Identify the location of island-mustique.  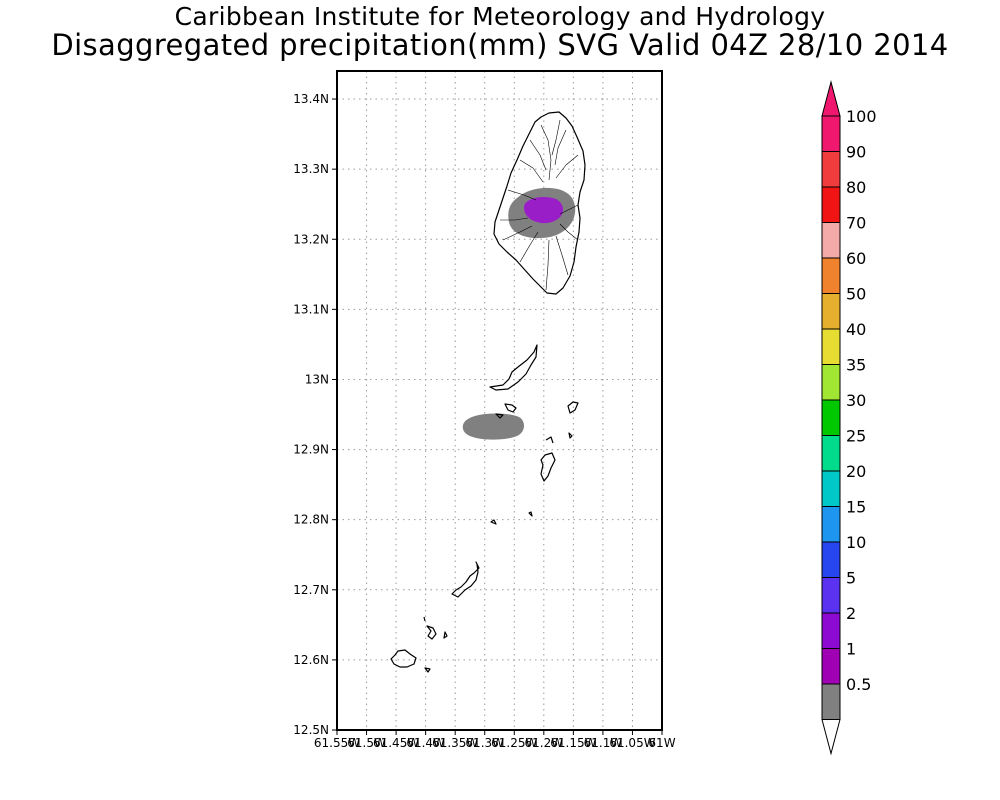
(573, 420).